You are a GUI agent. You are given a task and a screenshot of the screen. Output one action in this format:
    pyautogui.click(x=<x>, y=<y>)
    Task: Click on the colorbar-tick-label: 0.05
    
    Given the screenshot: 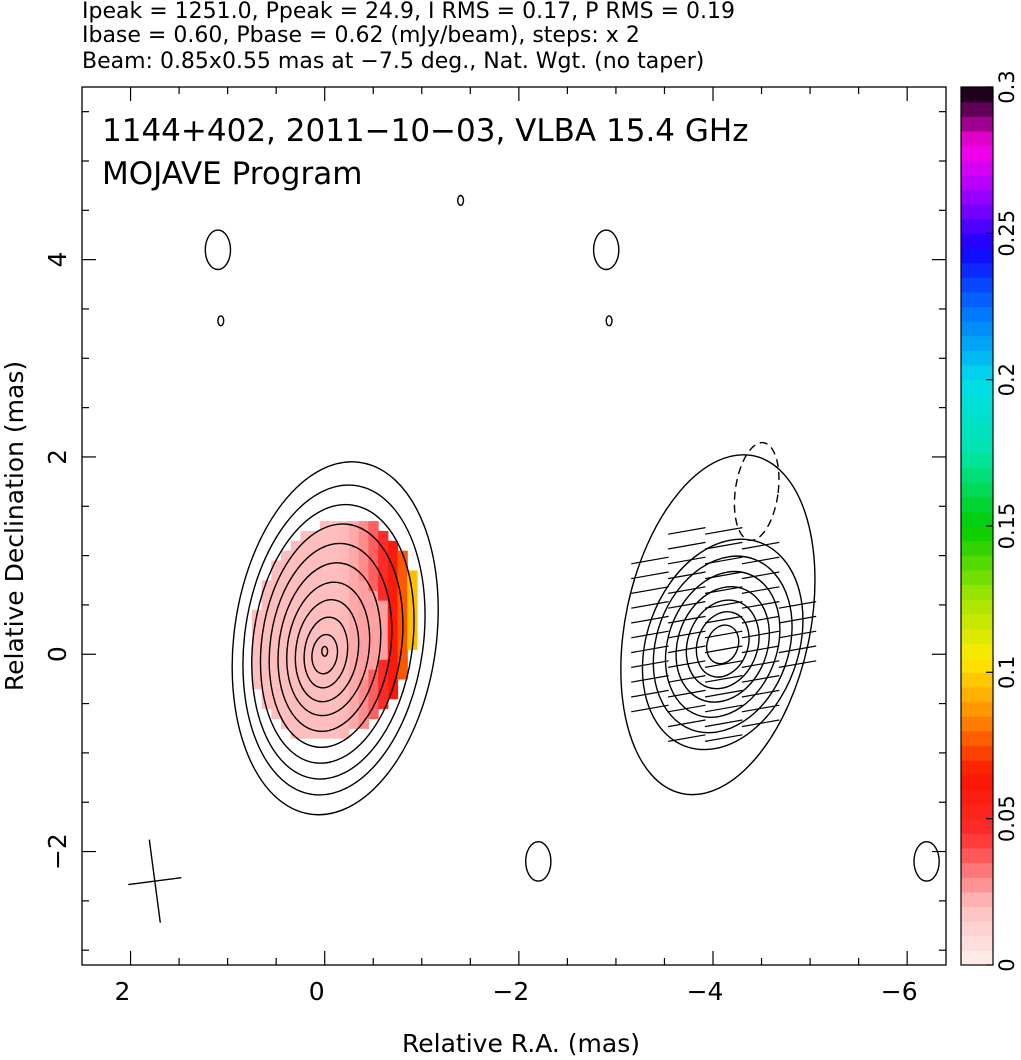 What is the action you would take?
    pyautogui.click(x=1007, y=818)
    